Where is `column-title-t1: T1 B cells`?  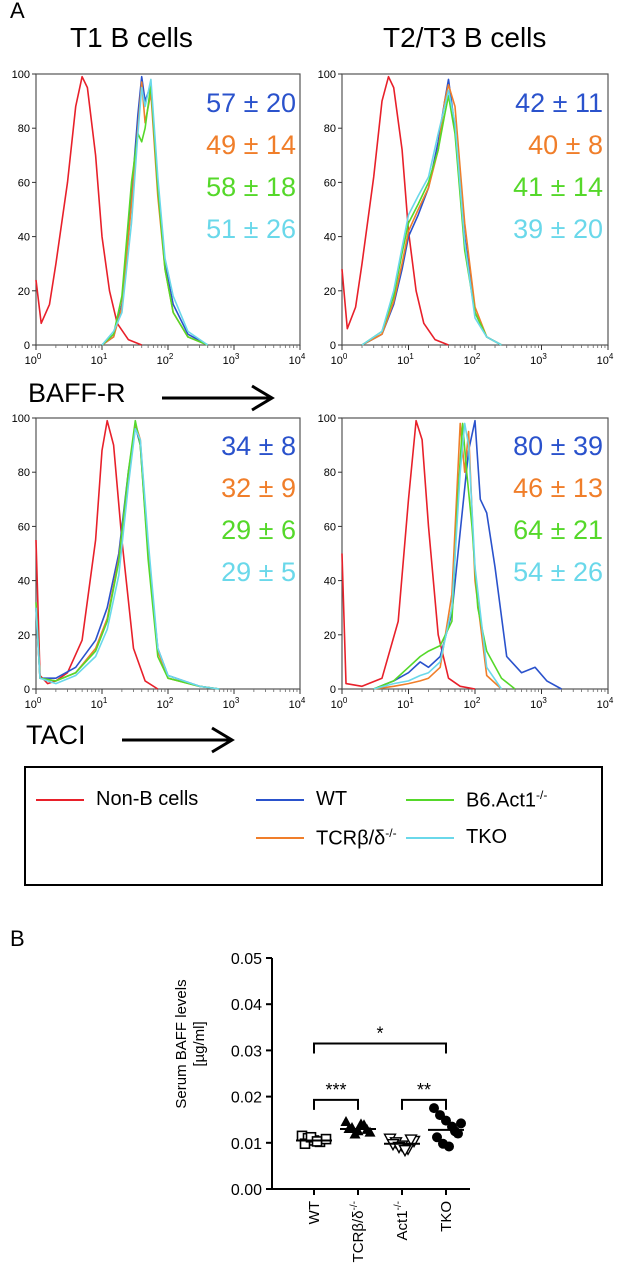 column-title-t1: T1 B cells is located at coordinates (131, 37).